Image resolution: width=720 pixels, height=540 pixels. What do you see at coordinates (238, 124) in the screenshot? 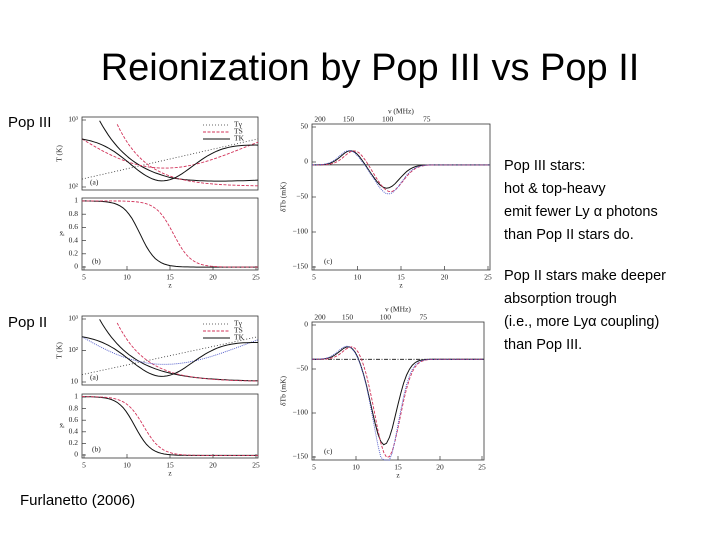
I see `legend-label: Tγ` at bounding box center [238, 124].